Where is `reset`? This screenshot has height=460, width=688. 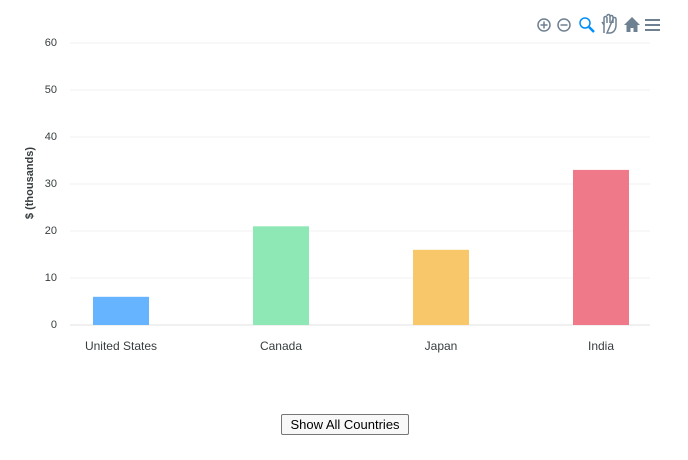
reset is located at coordinates (632, 24).